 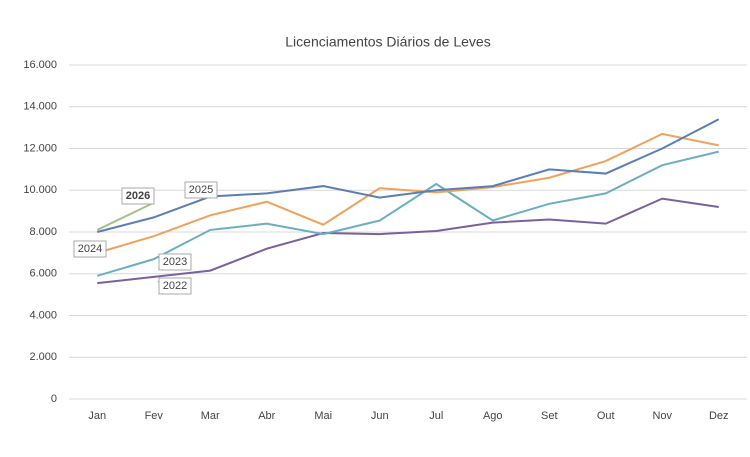 I want to click on y-tick-label: 6.000, so click(x=43, y=274).